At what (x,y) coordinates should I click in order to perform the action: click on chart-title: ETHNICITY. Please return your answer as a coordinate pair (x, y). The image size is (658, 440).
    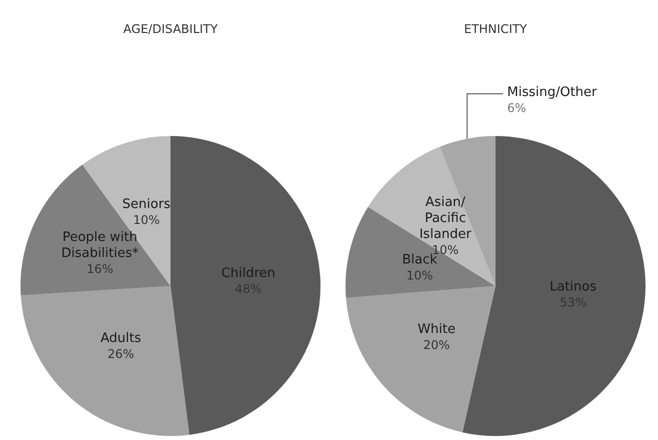
    Looking at the image, I should click on (496, 29).